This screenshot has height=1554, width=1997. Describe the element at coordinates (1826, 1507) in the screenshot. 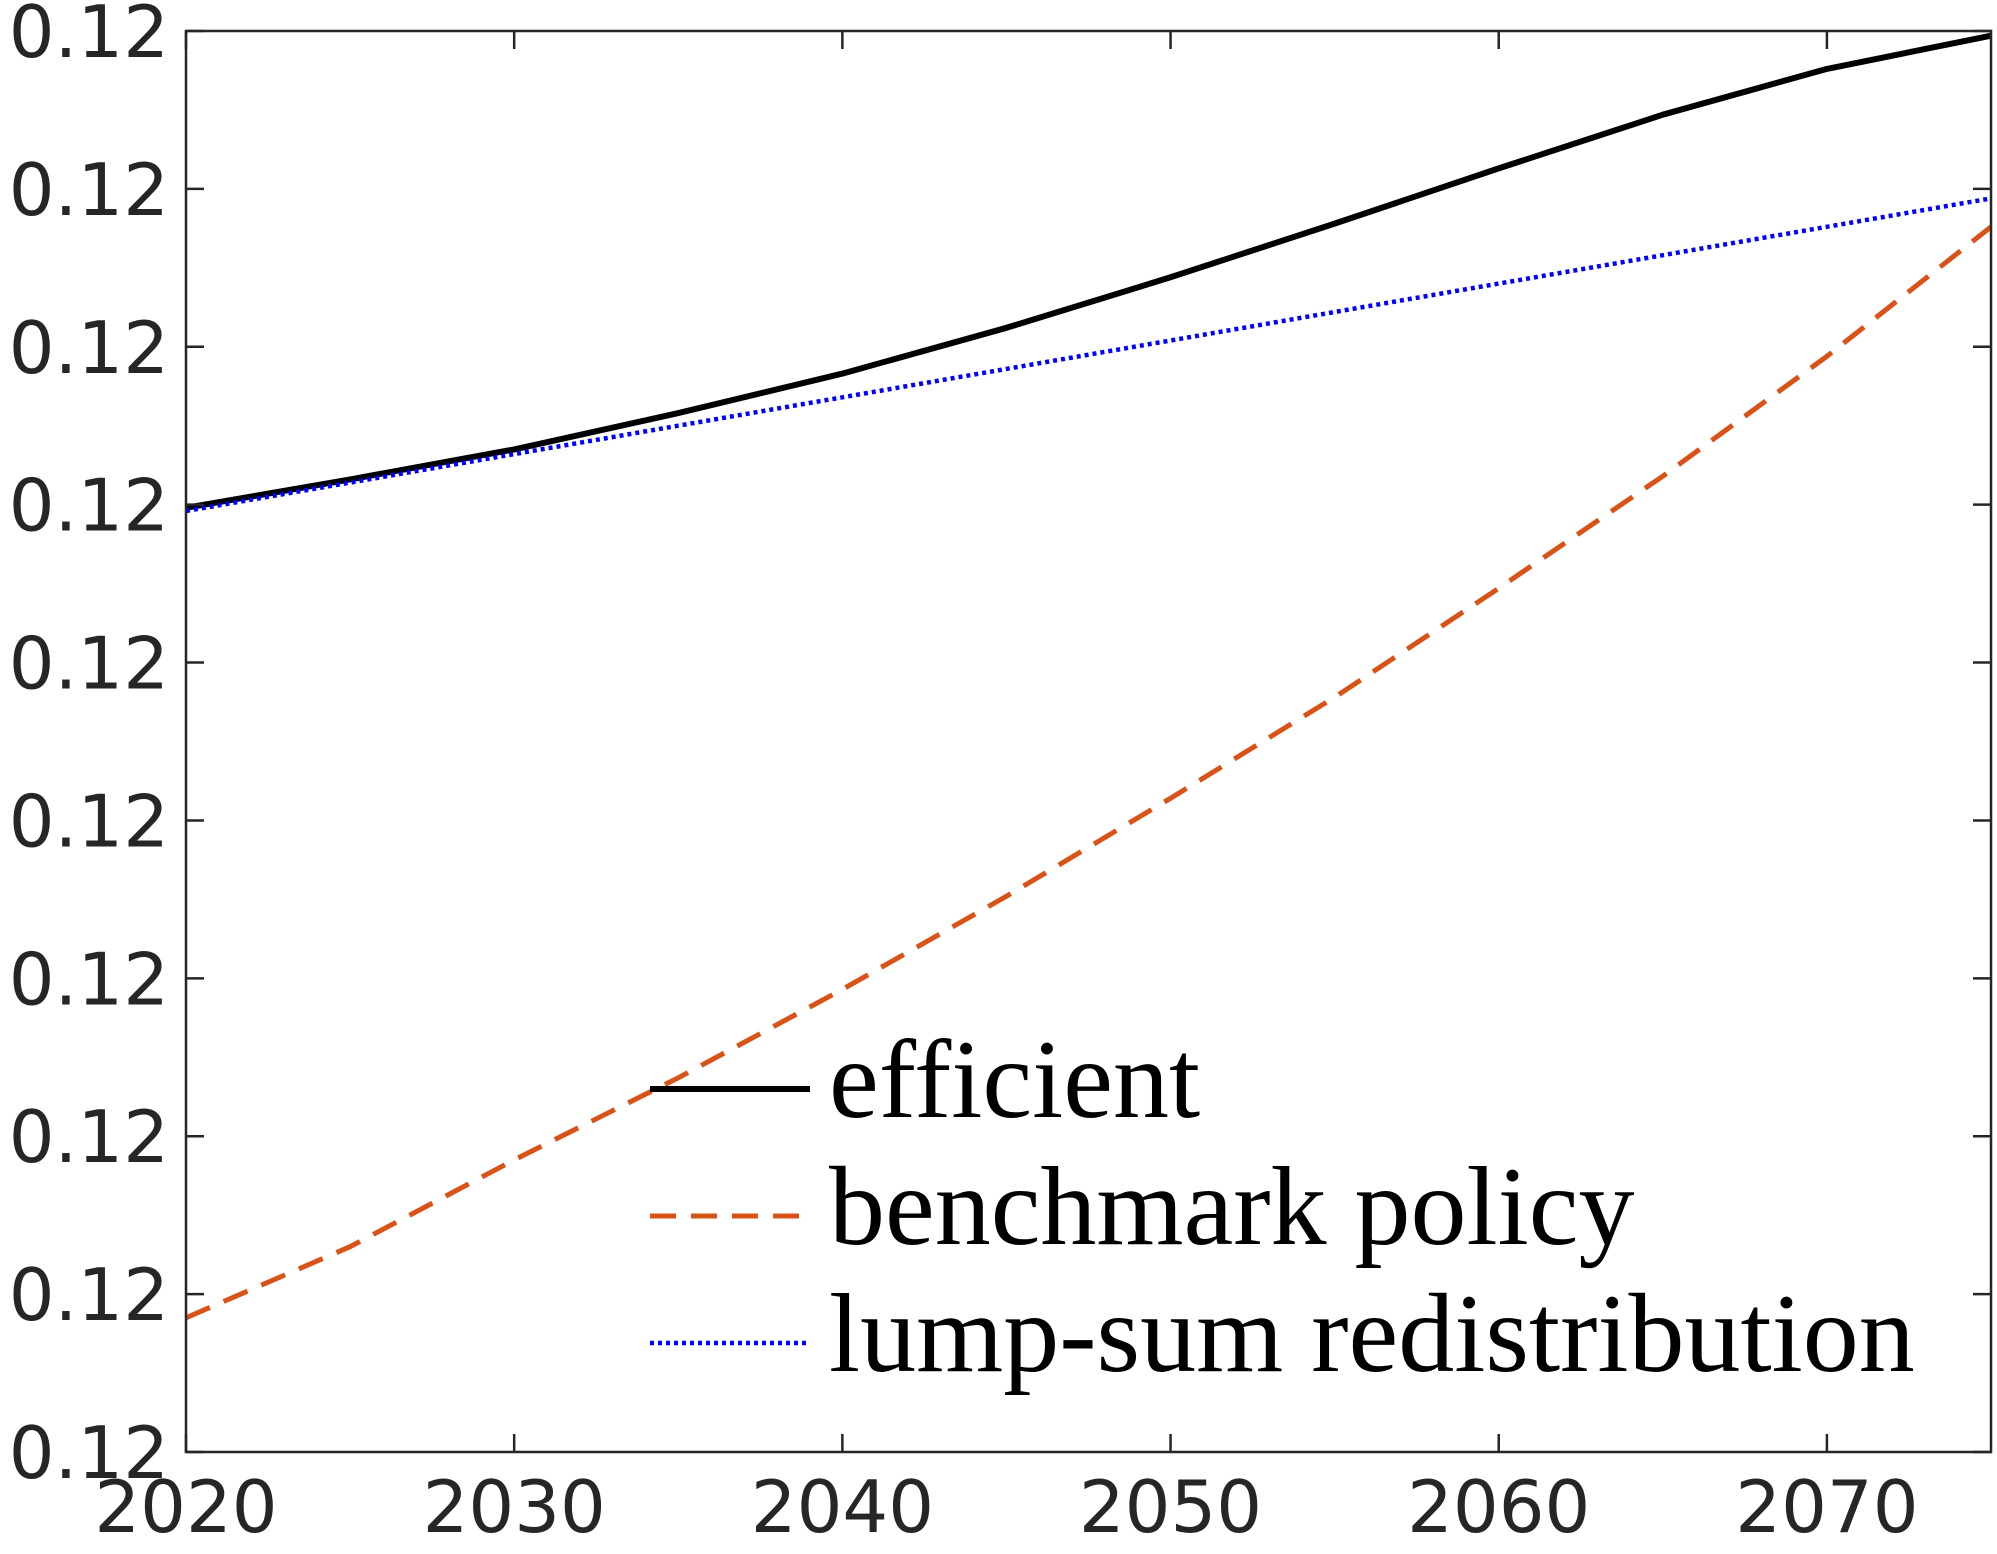

I see `x-tick-label: 2070` at that location.